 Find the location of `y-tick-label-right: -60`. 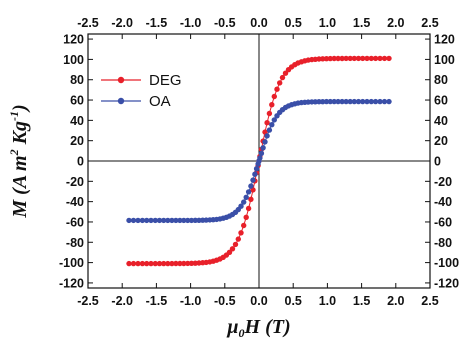

y-tick-label-right: -60 is located at coordinates (443, 222).